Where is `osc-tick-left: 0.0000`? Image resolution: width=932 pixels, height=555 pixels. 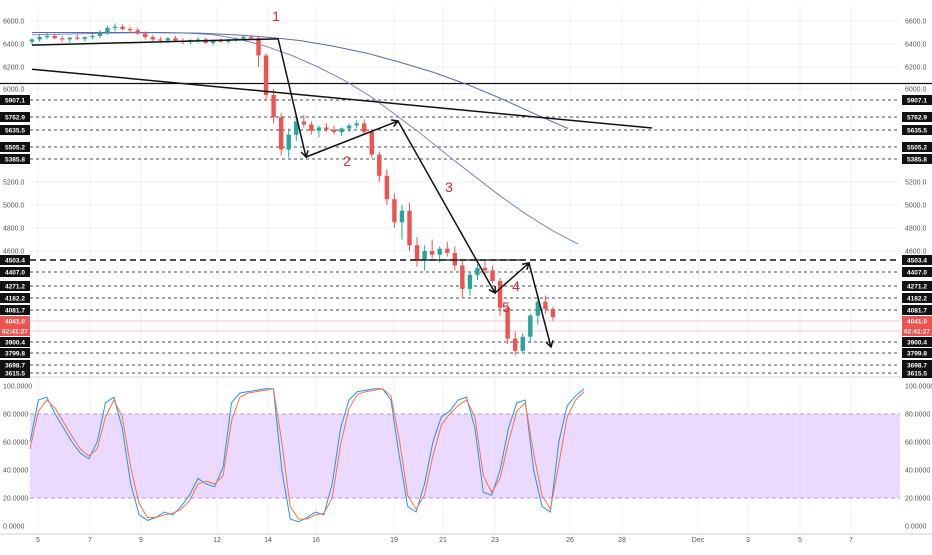 osc-tick-left: 0.0000 is located at coordinates (14, 527).